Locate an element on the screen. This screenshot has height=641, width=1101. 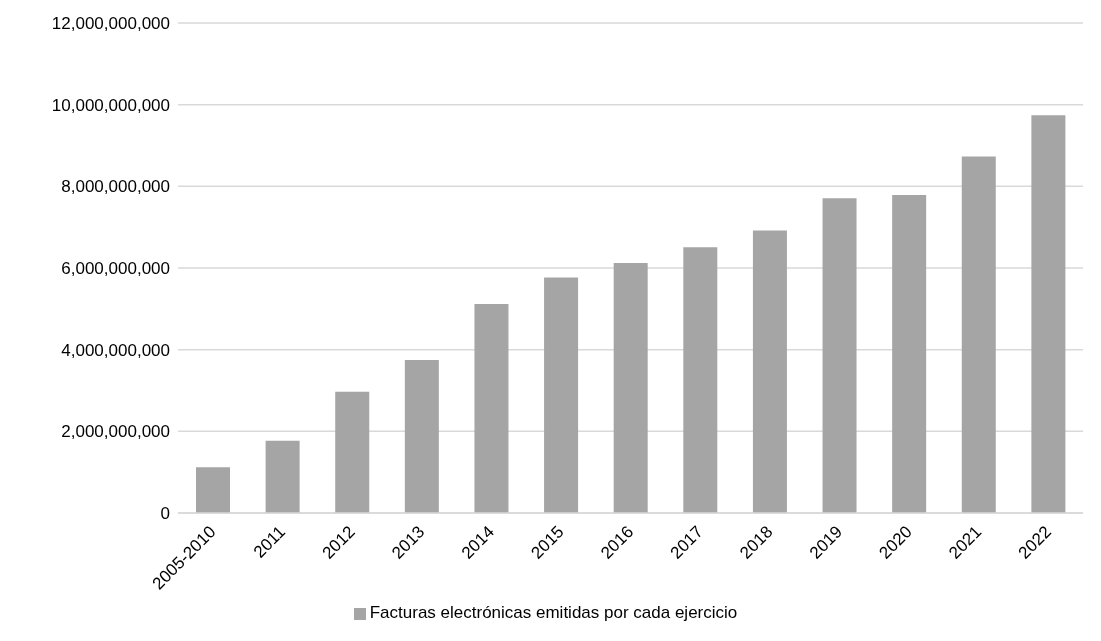
y-tick-label: 6,000,000,000 is located at coordinates (115, 269).